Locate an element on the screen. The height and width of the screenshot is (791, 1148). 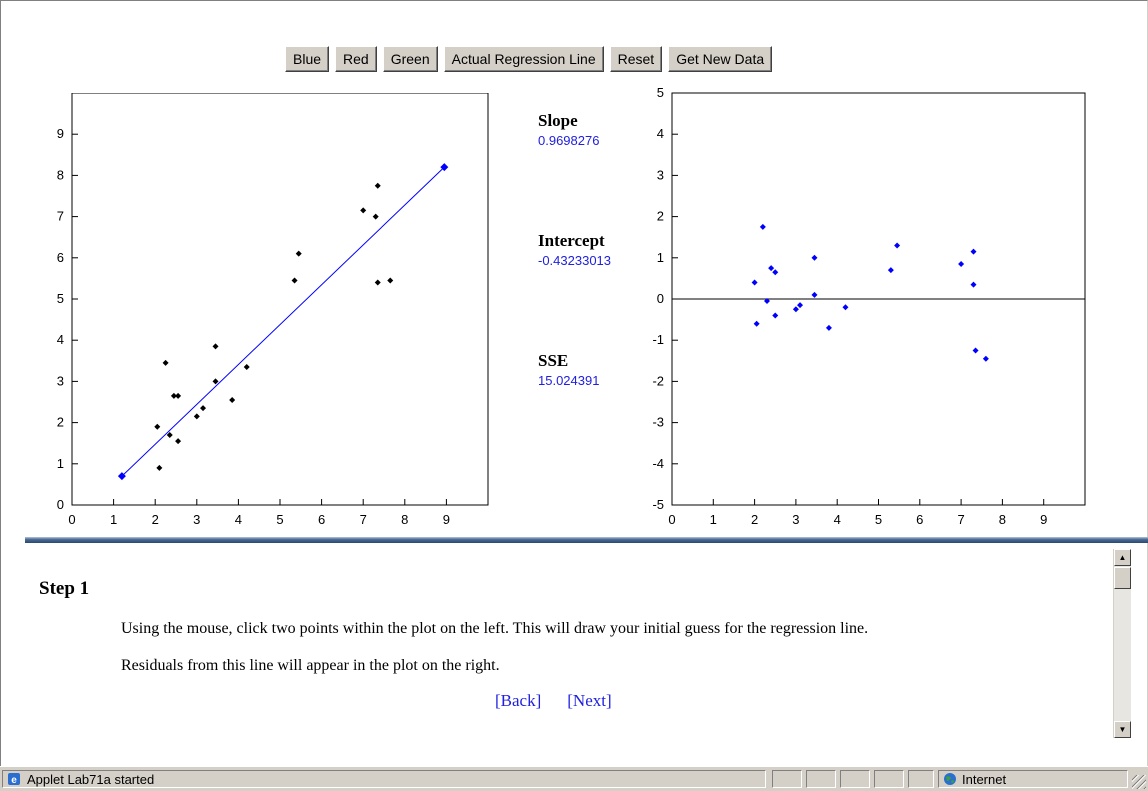
y-tick-label: 6 is located at coordinates (60, 257).